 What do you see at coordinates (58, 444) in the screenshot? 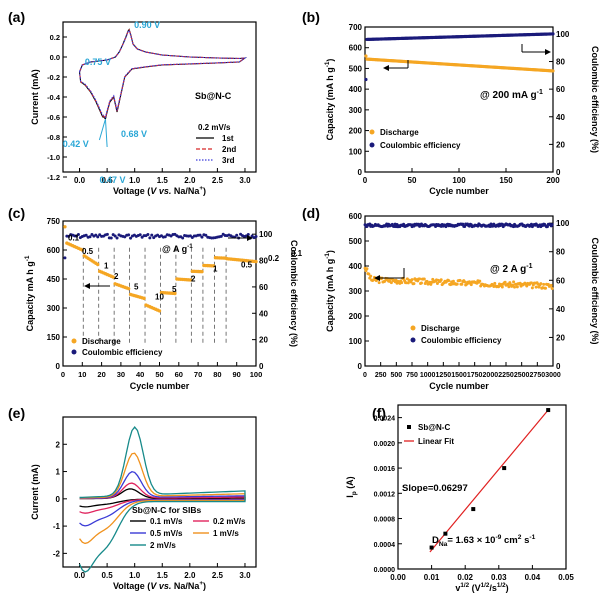
I see `y-tick-label: 2` at bounding box center [58, 444].